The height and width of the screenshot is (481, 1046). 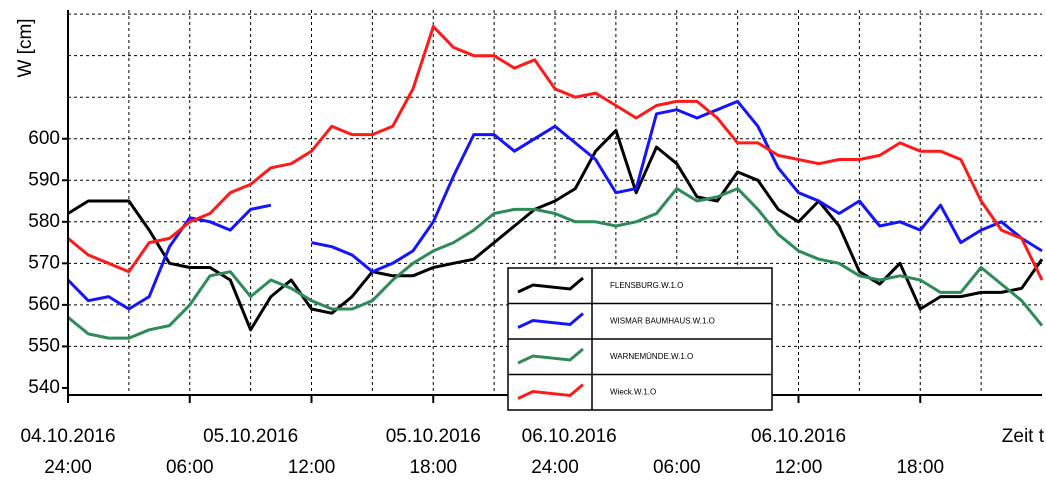 What do you see at coordinates (44, 345) in the screenshot?
I see `y-tick-label: 550` at bounding box center [44, 345].